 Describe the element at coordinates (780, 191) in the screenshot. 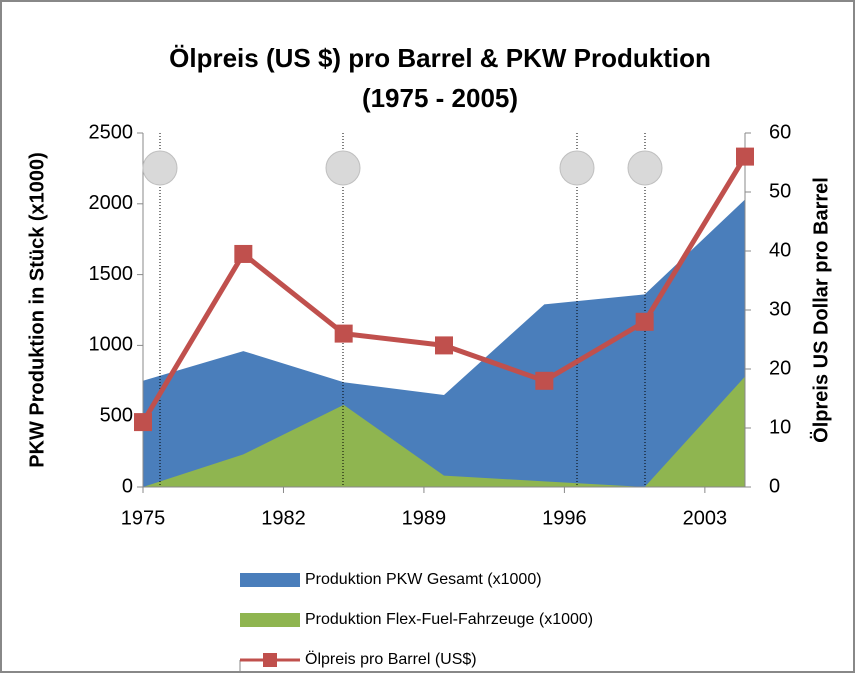

I see `y2-tick-label: 50` at that location.